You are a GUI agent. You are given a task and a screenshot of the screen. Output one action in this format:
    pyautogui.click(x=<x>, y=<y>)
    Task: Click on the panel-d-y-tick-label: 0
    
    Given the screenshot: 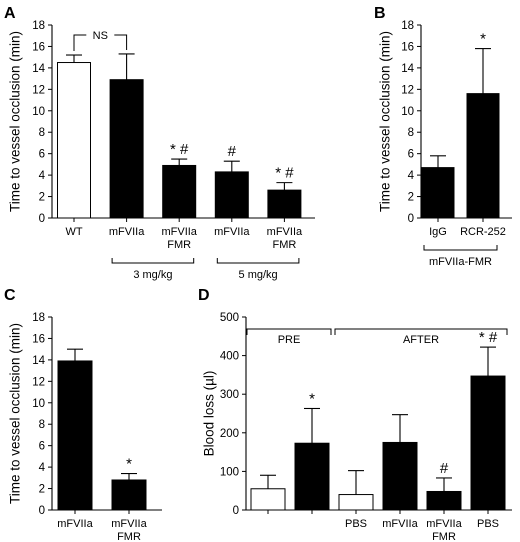 What is the action you would take?
    pyautogui.click(x=236, y=511)
    